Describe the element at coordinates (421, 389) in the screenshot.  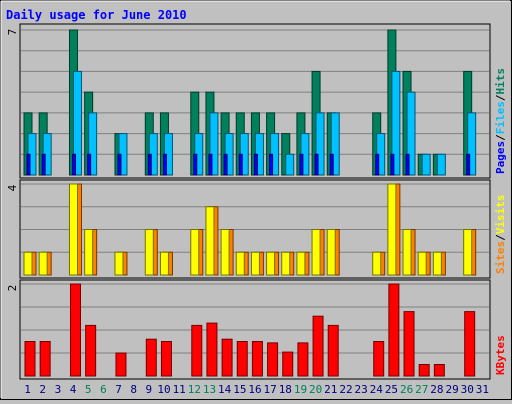
I see `x-tick-label-day-27: 27` at that location.